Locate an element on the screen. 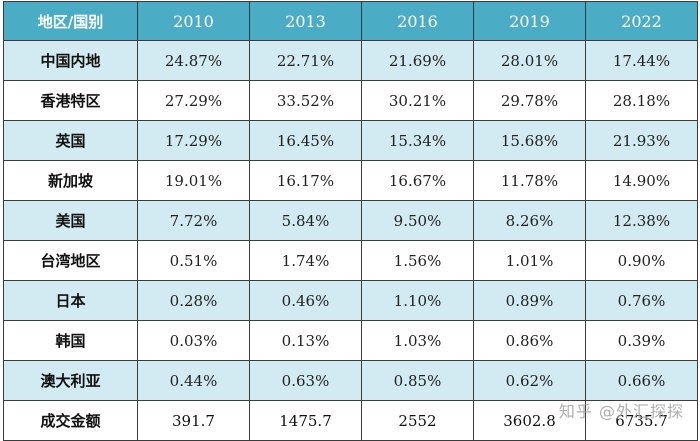 The width and height of the screenshot is (700, 441). table-cell: 0.90% is located at coordinates (641, 260).